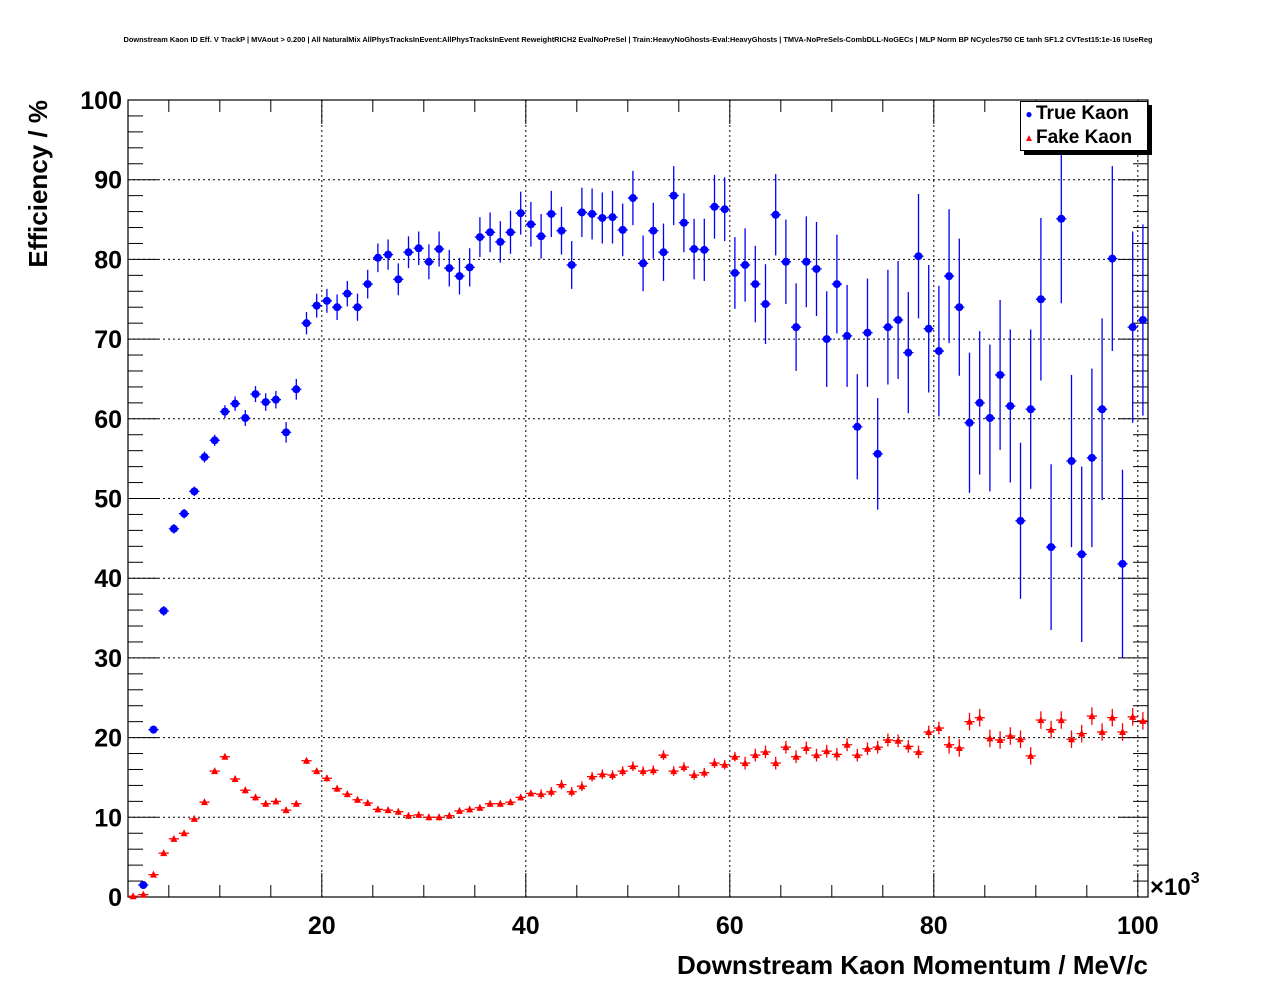 The image size is (1276, 996). I want to click on y-tick-label: 100, so click(101, 101).